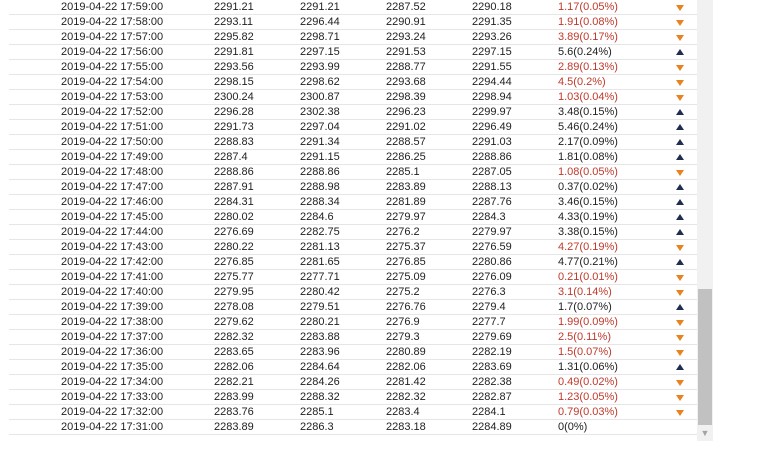 This screenshot has width=769, height=450. Describe the element at coordinates (234, 82) in the screenshot. I see `open-cell: 2298.15` at that location.